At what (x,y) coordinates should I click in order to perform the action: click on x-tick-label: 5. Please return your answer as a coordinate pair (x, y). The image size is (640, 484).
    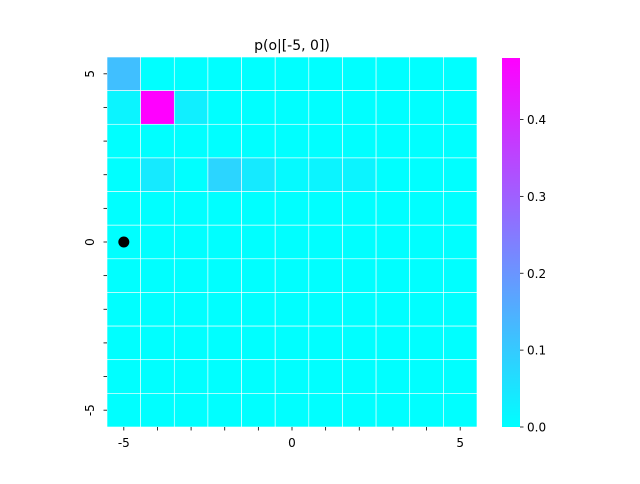
    Looking at the image, I should click on (460, 443).